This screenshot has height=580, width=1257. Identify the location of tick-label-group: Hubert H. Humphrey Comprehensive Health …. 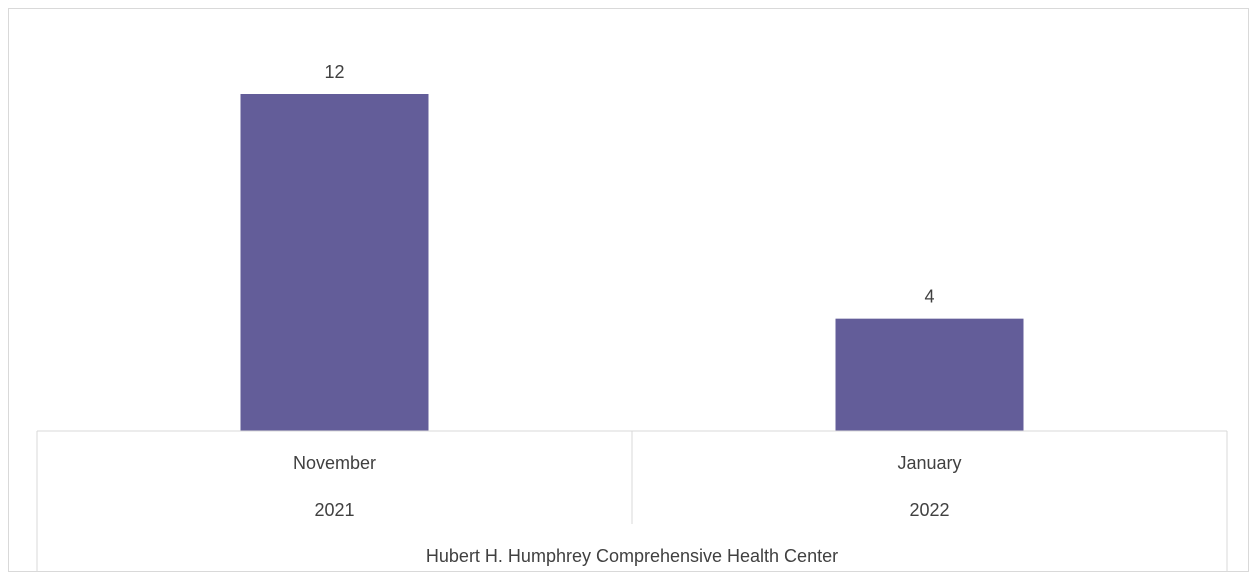
(632, 556).